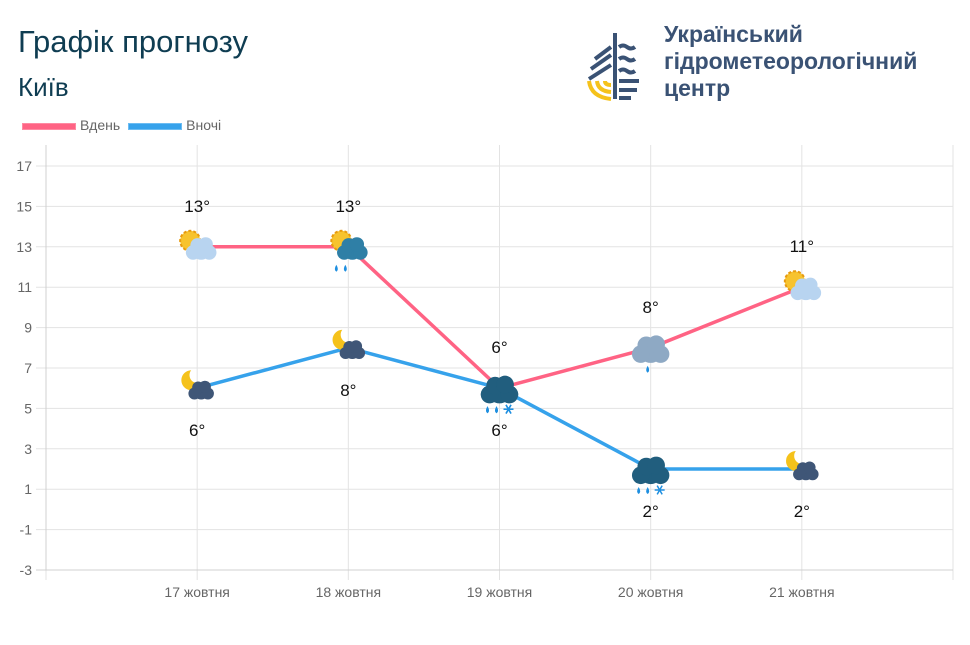  Describe the element at coordinates (100, 125) in the screenshot. I see `legend-label-day: Вдень` at that location.